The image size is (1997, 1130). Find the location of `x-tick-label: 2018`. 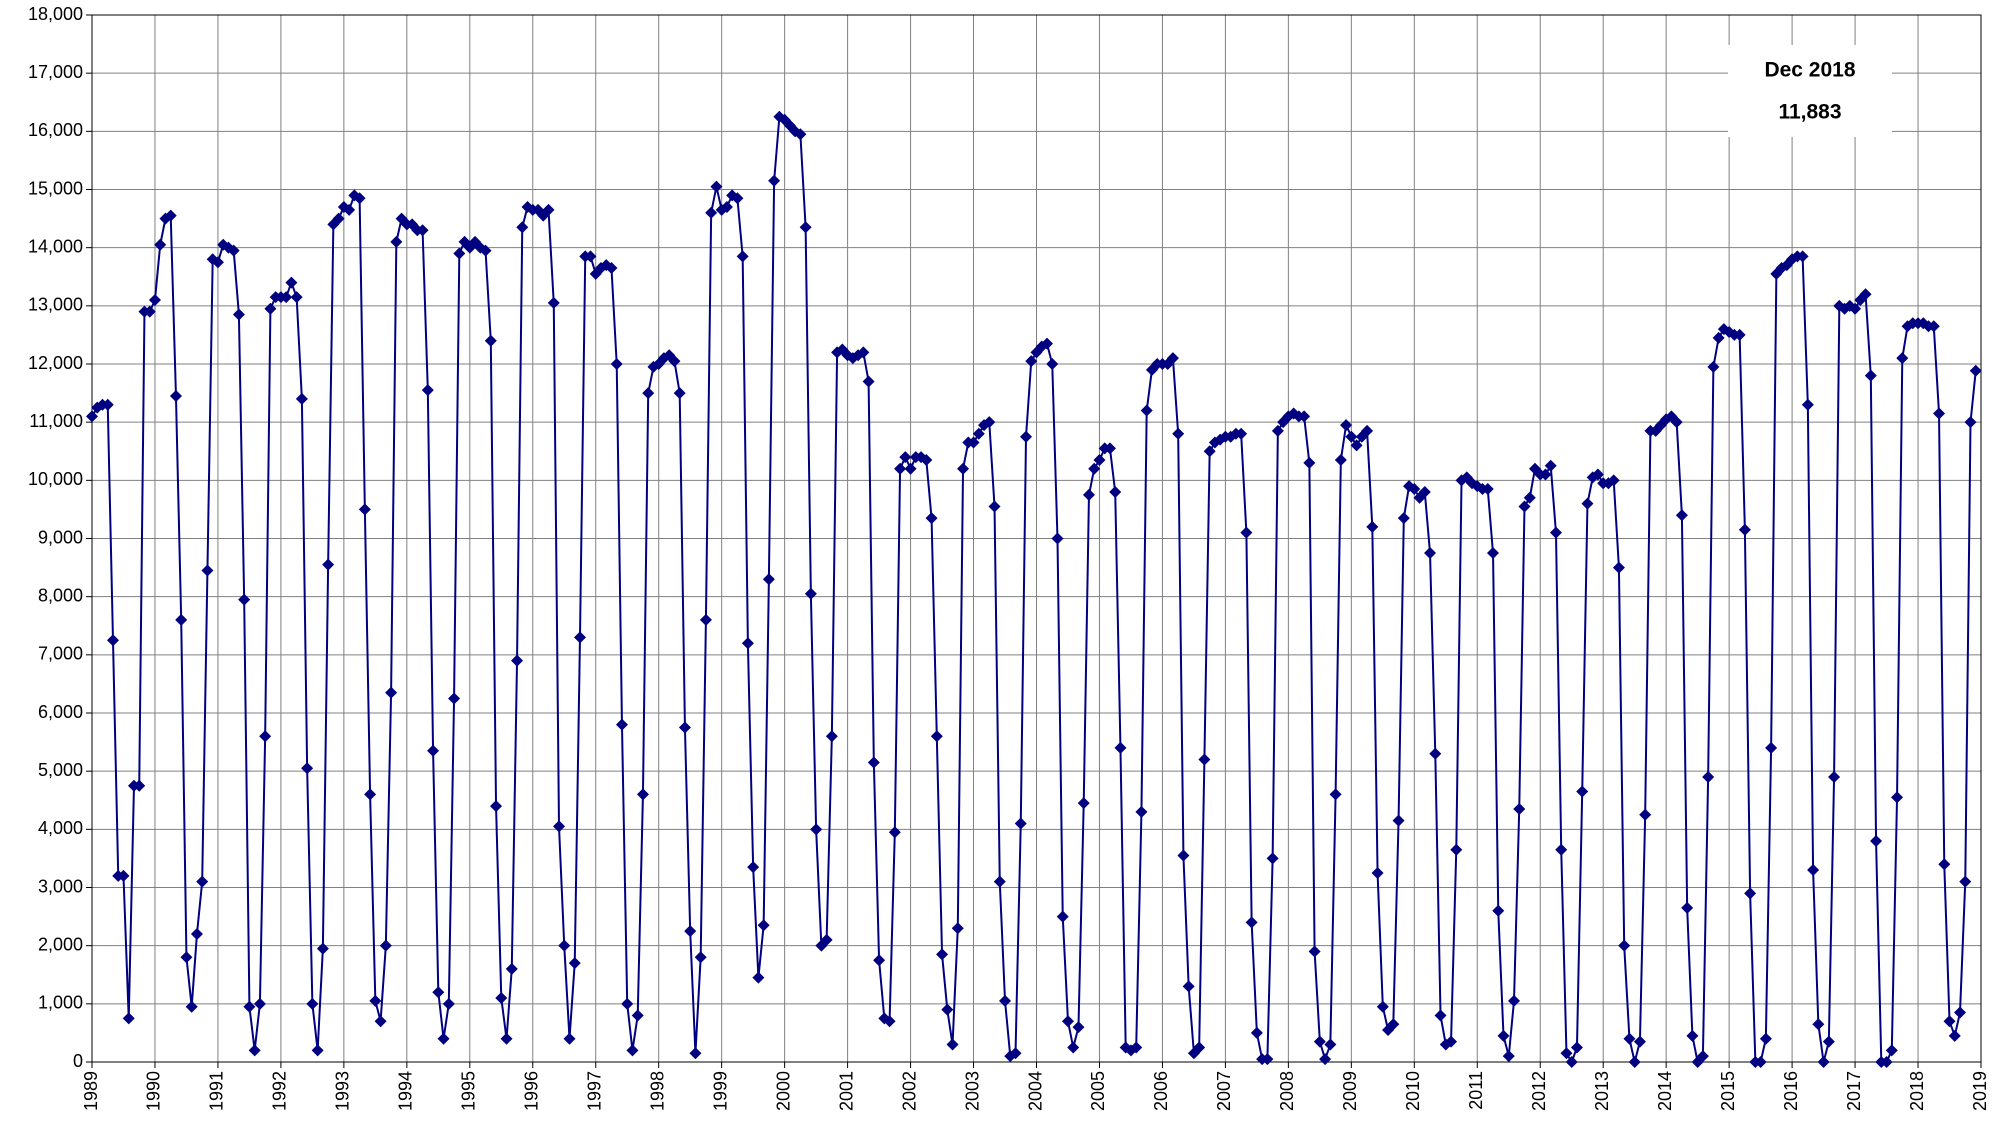

x-tick-label: 2018 is located at coordinates (1917, 1091).